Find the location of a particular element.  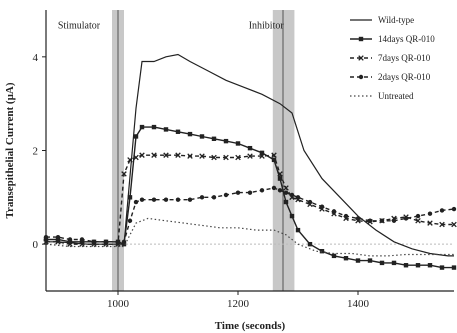

legend-label: 2days QR-010 is located at coordinates (404, 77).